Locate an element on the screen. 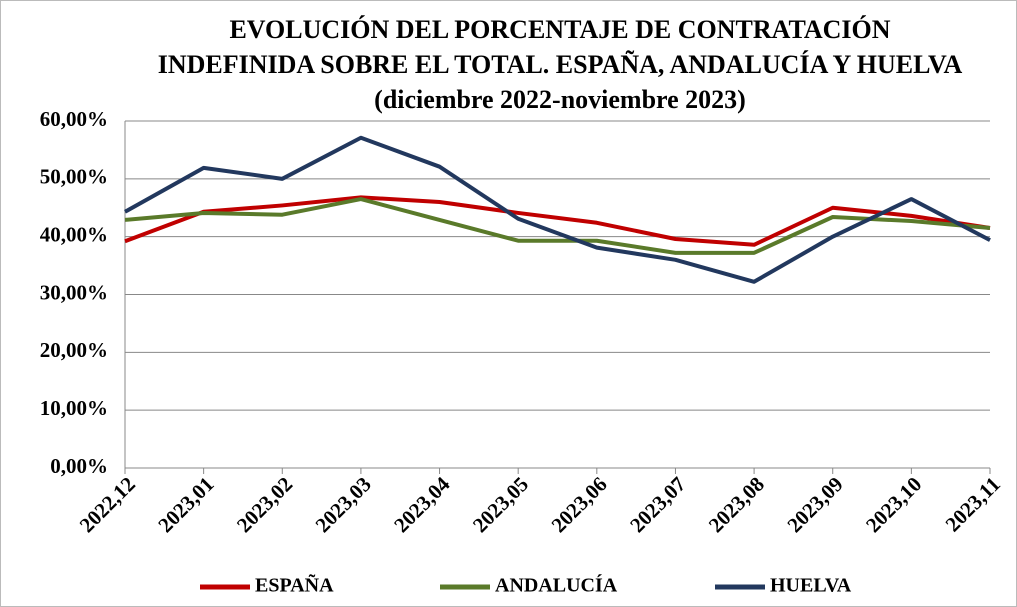 The image size is (1017, 607). legend-label: ANDALUCÍA is located at coordinates (556, 585).